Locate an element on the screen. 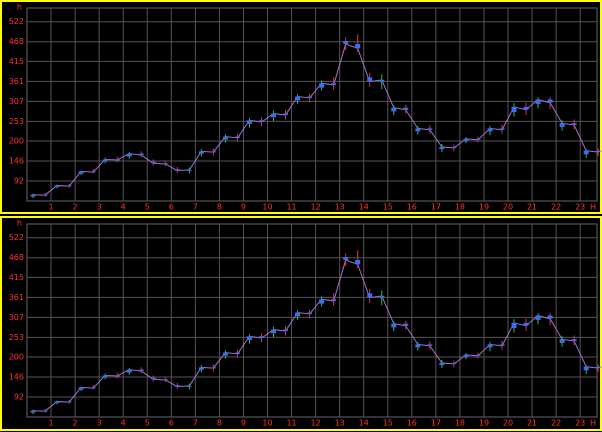  x-tick-label: 1 is located at coordinates (51, 207).